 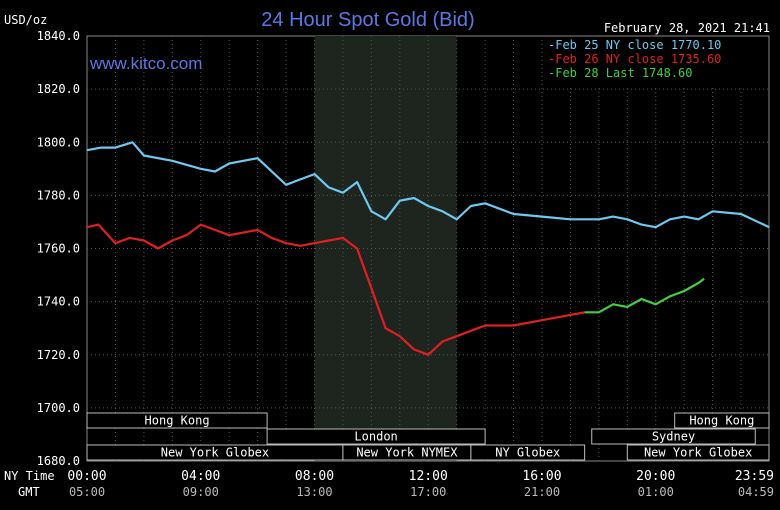 What do you see at coordinates (428, 476) in the screenshot?
I see `x-tick-ny: 12:00` at bounding box center [428, 476].